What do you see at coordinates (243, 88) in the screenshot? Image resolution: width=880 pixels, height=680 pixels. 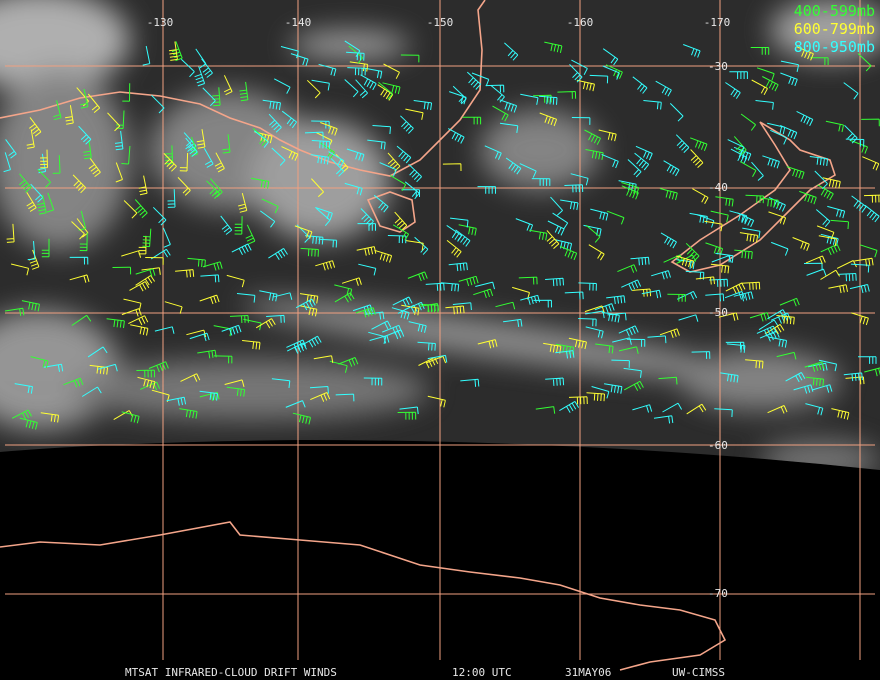 I see `australia-coast` at bounding box center [243, 88].